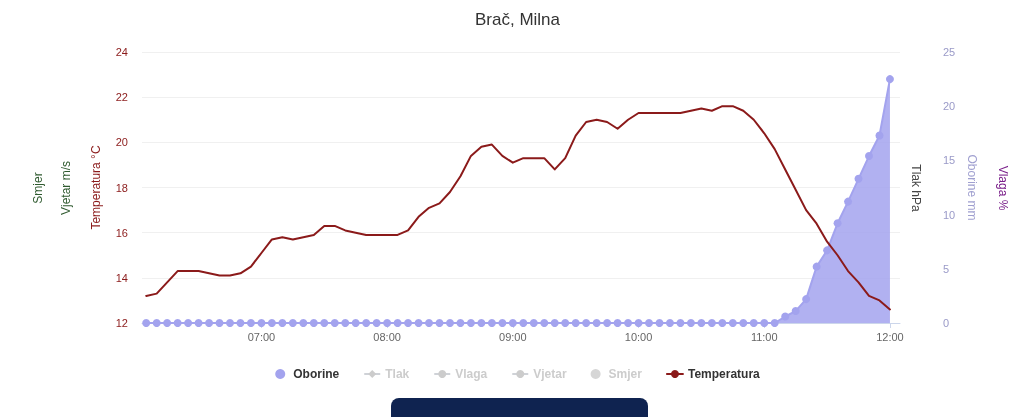 This screenshot has height=417, width=1035. I want to click on y2-tick-label: 15, so click(949, 160).